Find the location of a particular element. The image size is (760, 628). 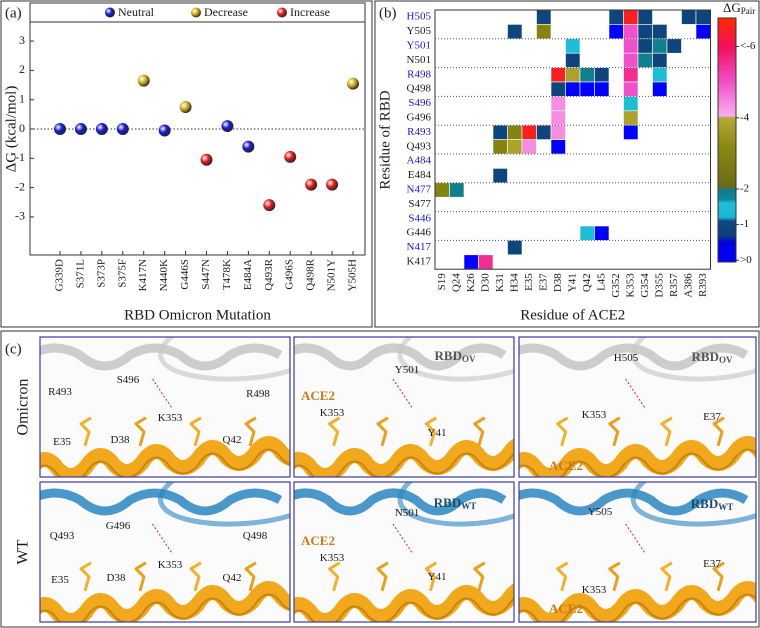

x-axis-label: Residue of ACE2 is located at coordinates (572, 315).